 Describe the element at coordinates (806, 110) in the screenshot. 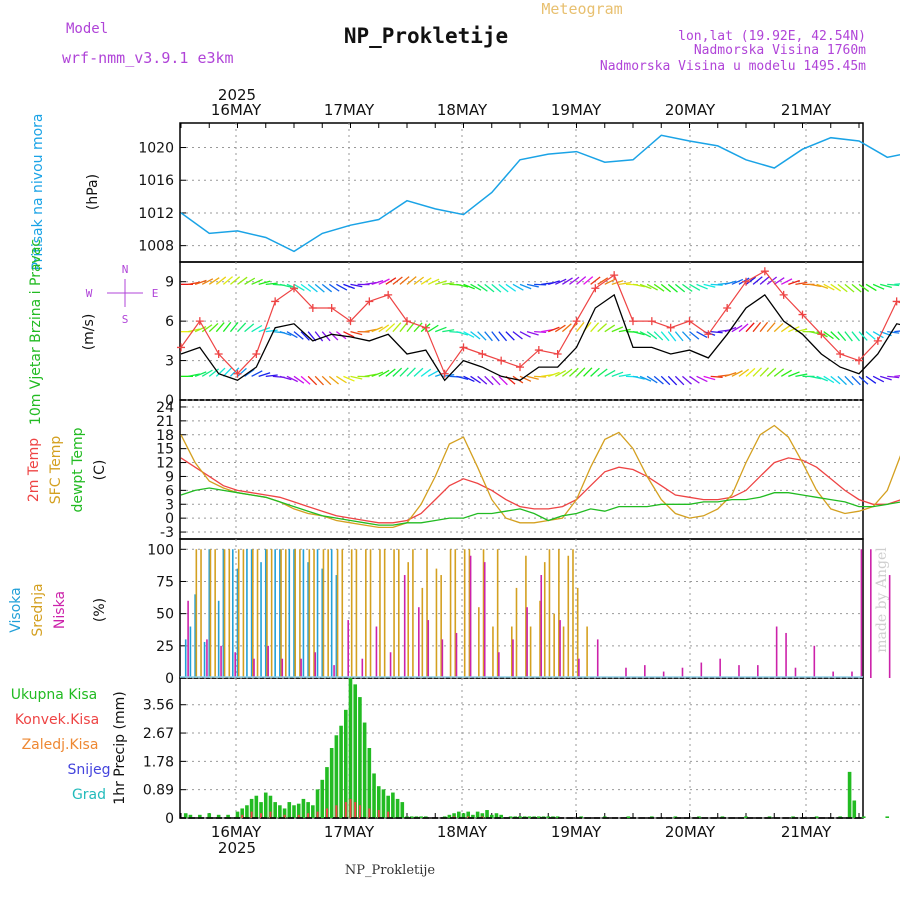

I see `day-label-top: 21MAY` at that location.